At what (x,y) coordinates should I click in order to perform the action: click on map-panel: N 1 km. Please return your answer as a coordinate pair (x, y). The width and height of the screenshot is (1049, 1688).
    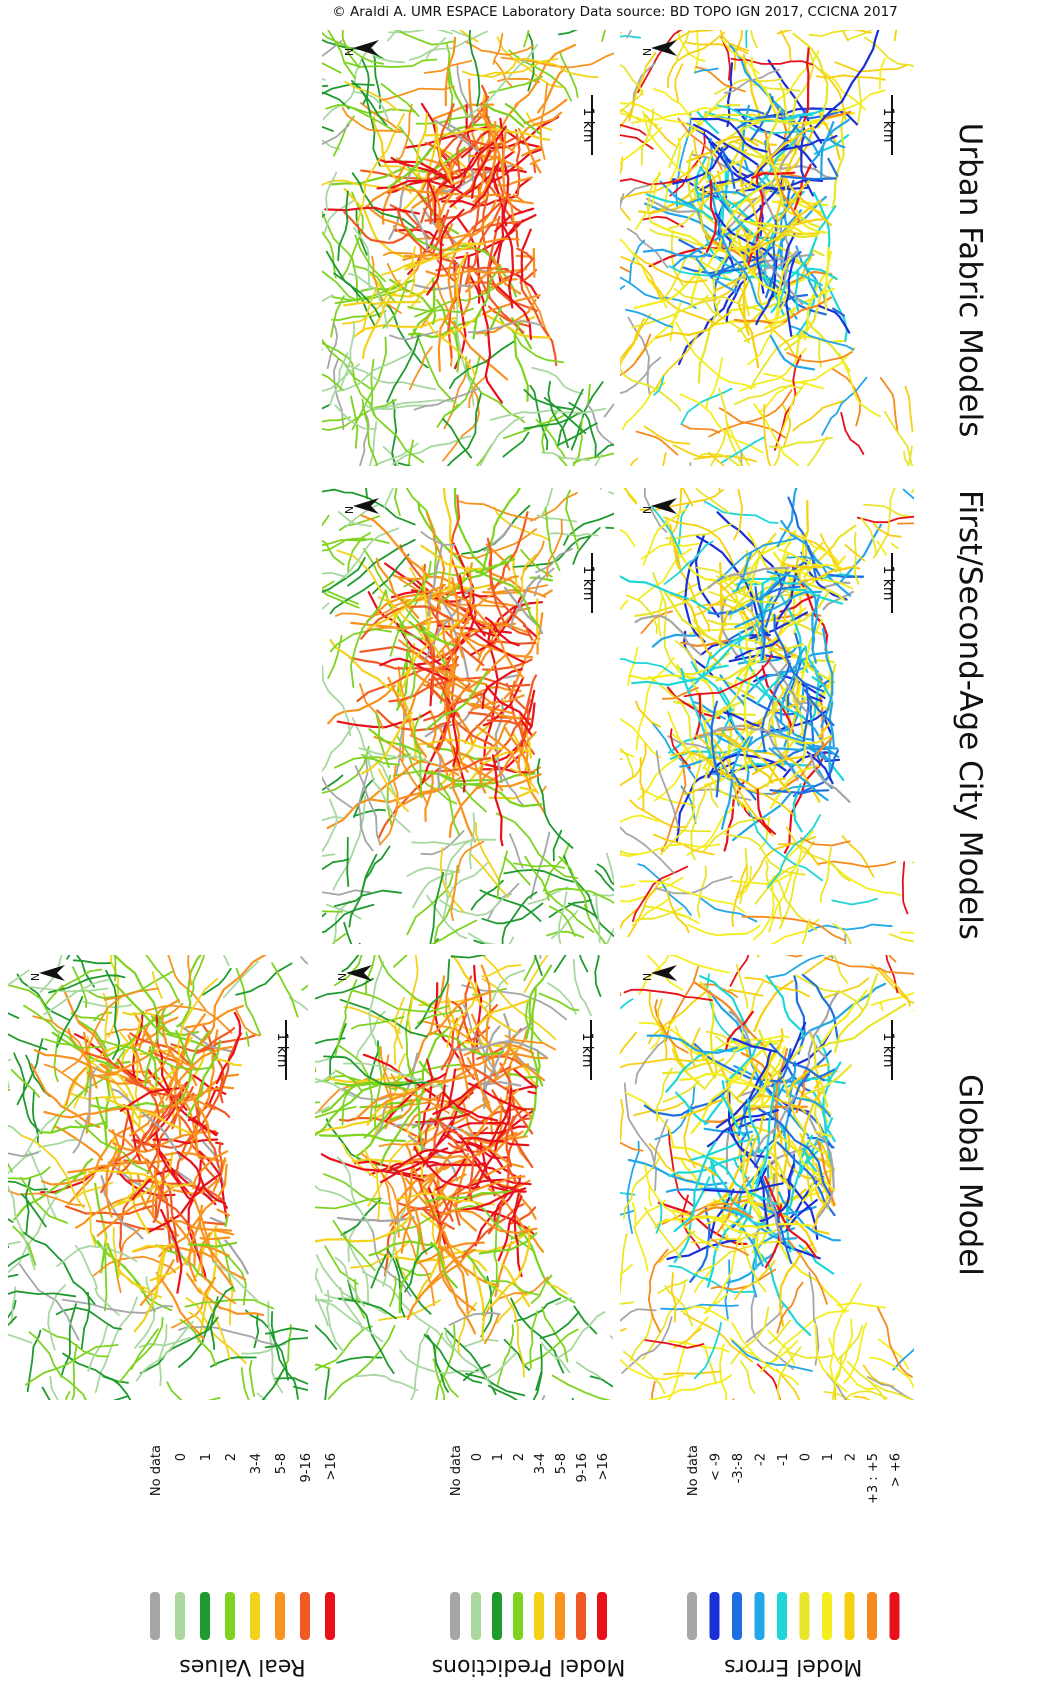
    Looking at the image, I should click on (468, 248).